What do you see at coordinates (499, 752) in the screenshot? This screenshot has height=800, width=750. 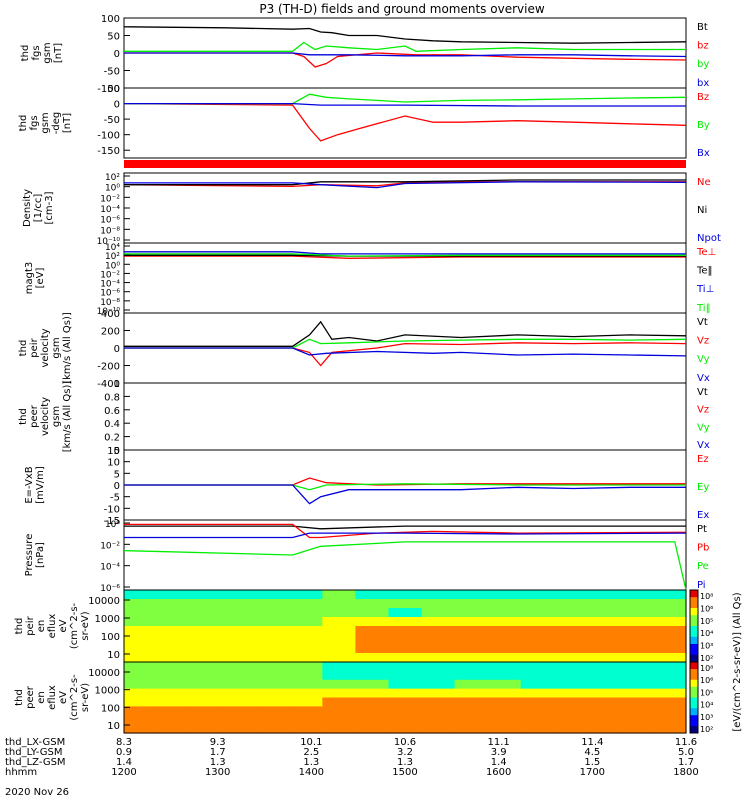 I see `x-row-value: 3.9` at bounding box center [499, 752].